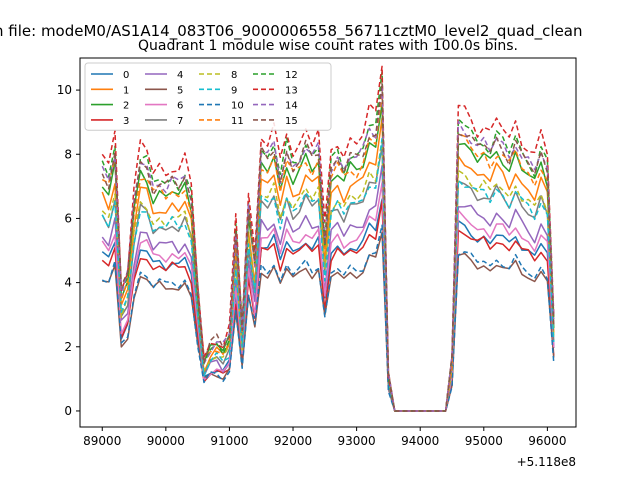 The image size is (640, 480). What do you see at coordinates (234, 75) in the screenshot?
I see `legend-label: 8` at bounding box center [234, 75].